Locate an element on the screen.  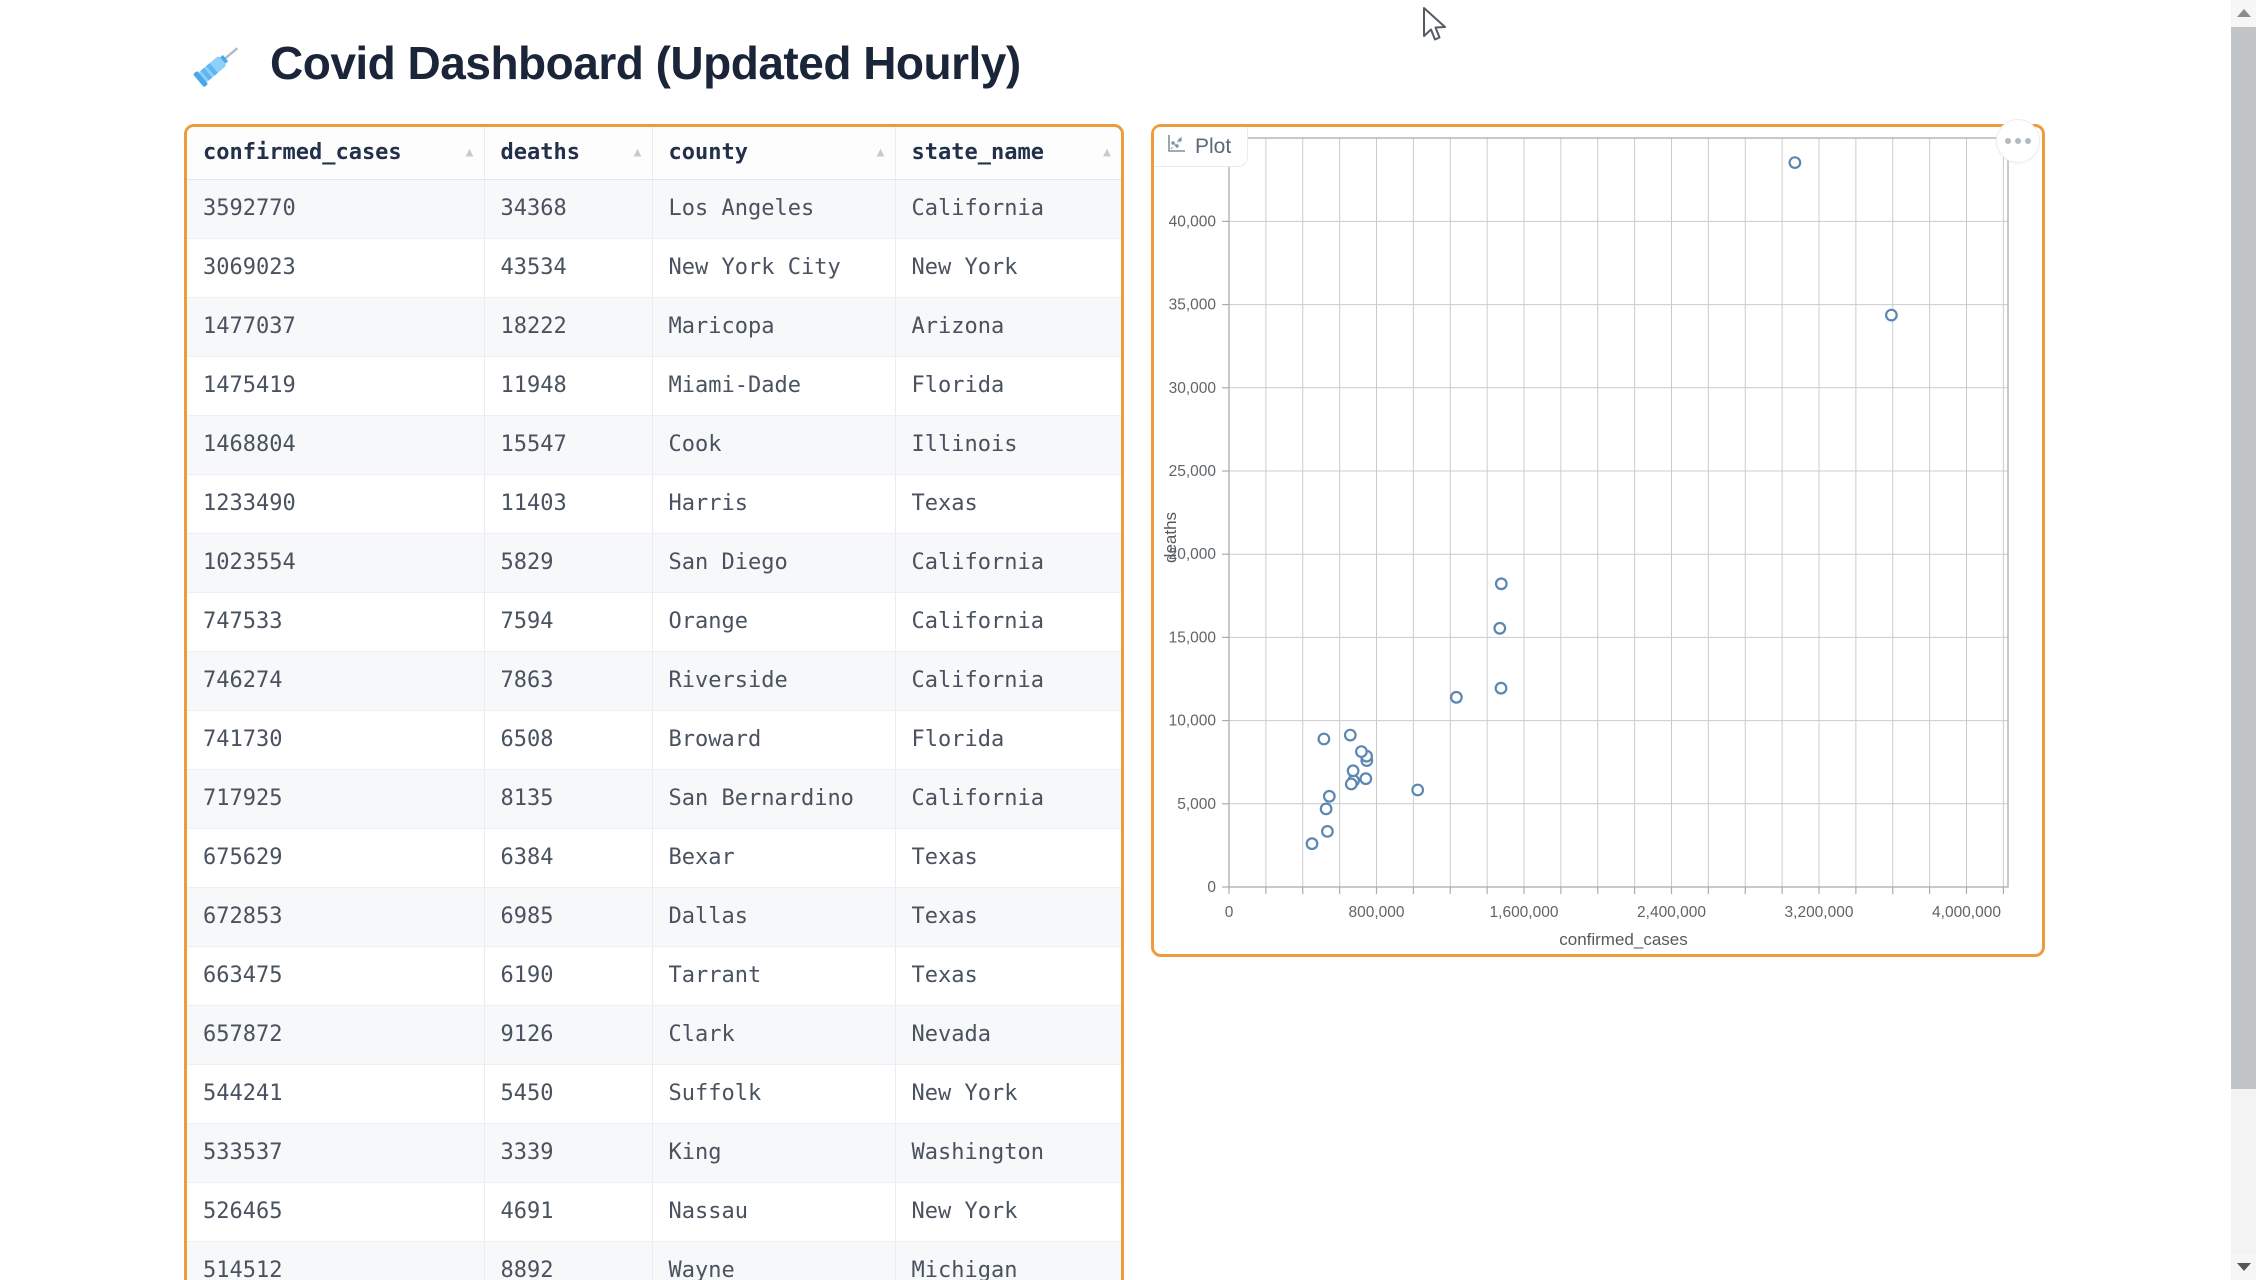
table-cell: 4691 is located at coordinates (568, 1212).